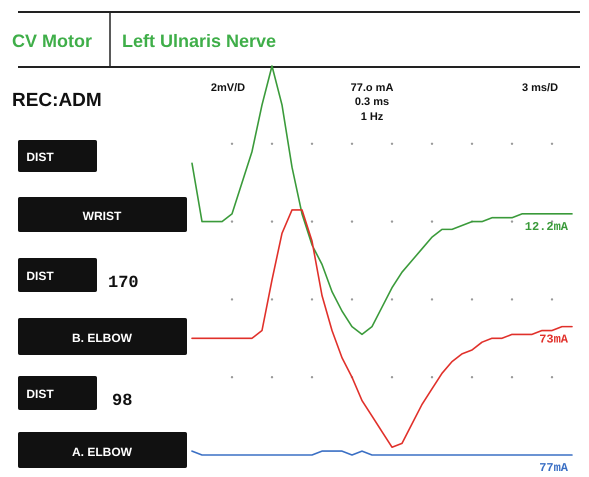  I want to click on text: A. ELBOW, so click(102, 452).